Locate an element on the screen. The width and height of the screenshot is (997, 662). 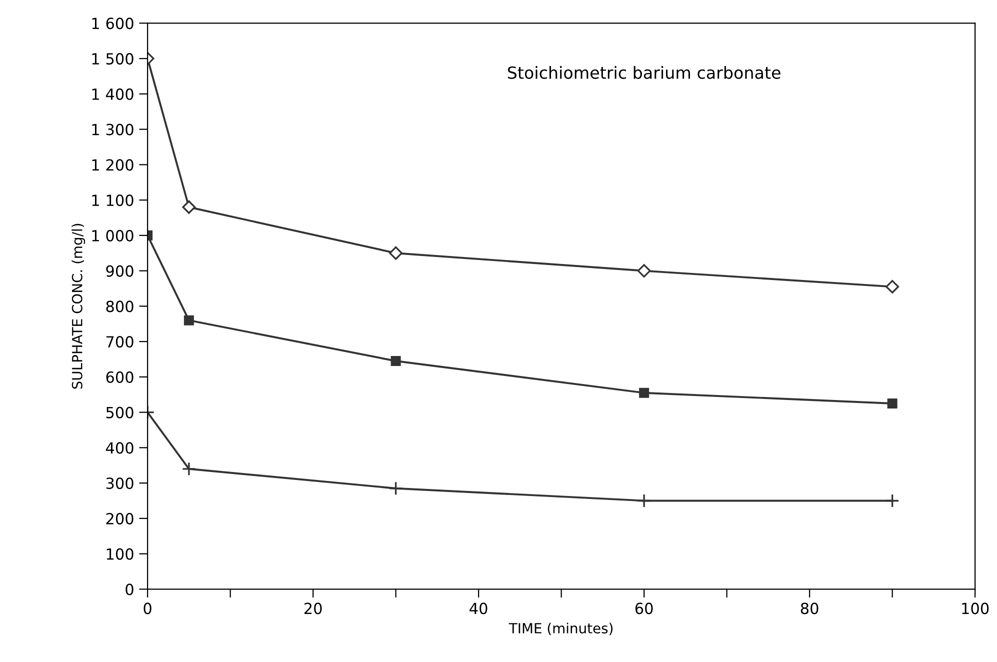
y-tick-label: 1 600 is located at coordinates (113, 24).